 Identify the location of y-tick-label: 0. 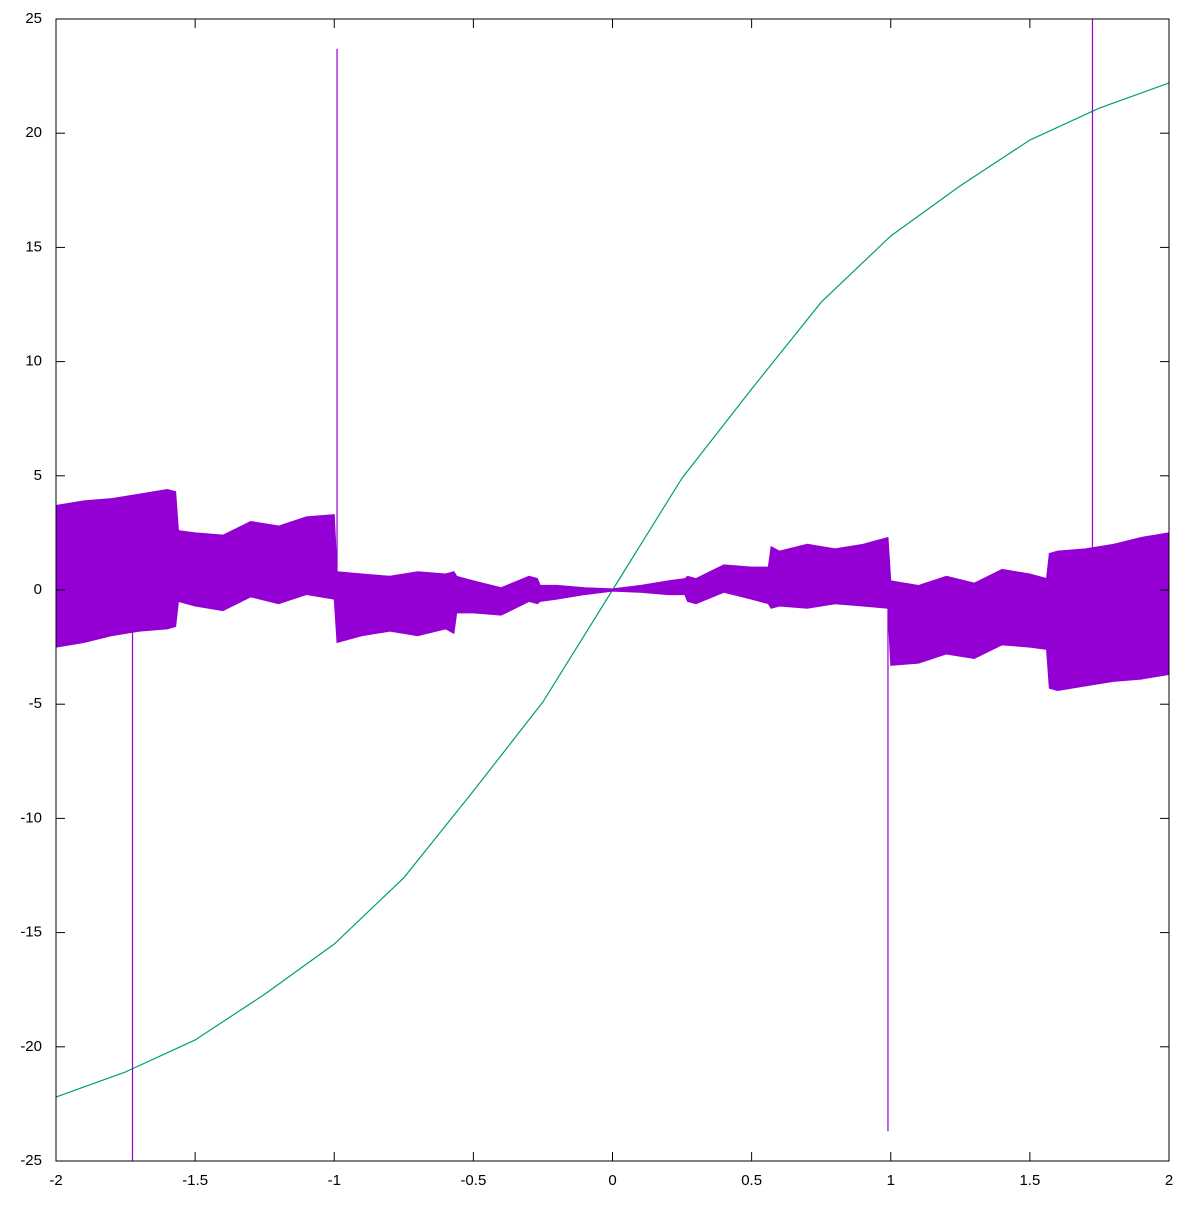
(38, 589).